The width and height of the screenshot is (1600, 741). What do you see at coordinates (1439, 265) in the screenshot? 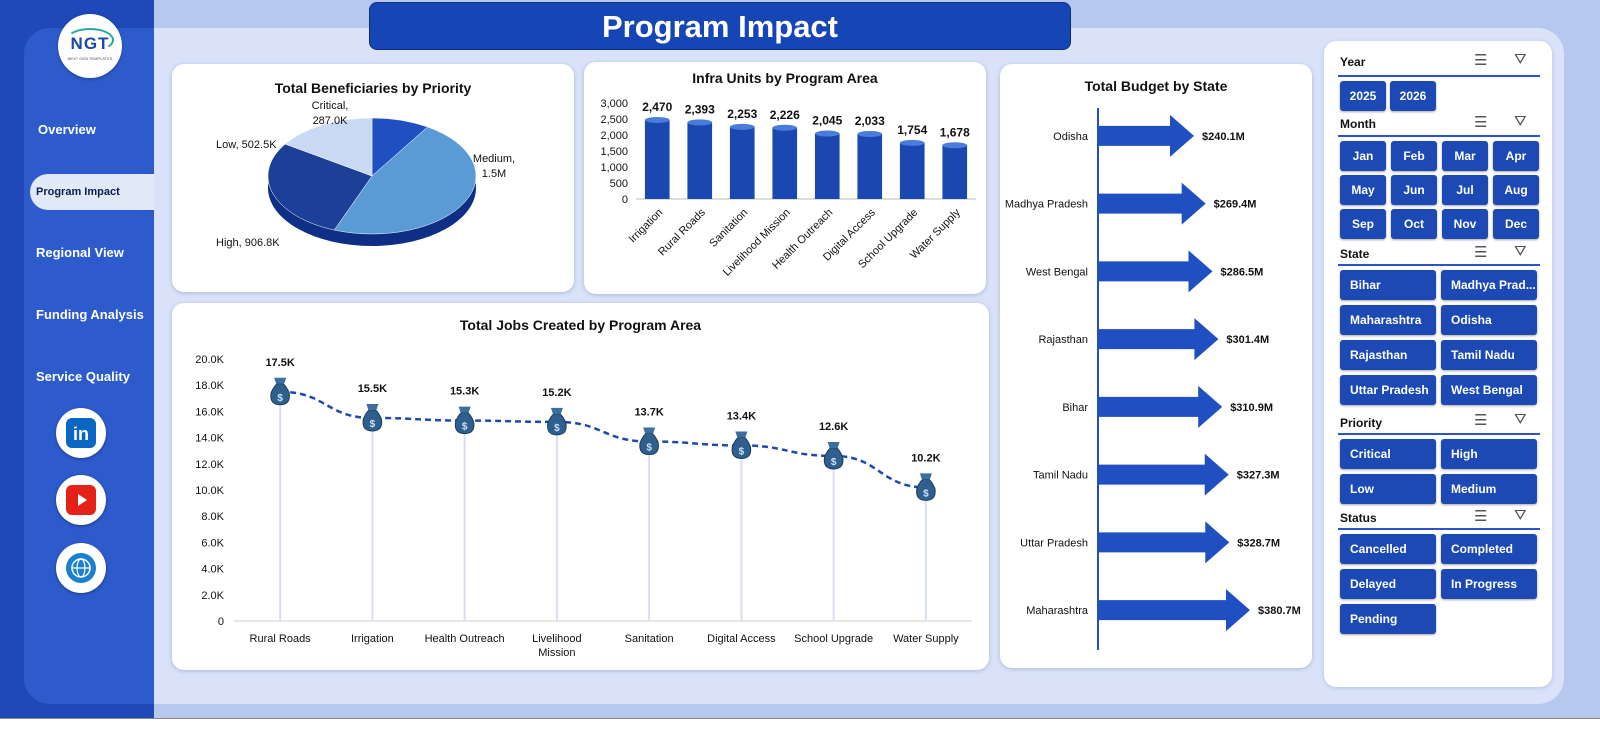
I see `state-slicer-divider` at bounding box center [1439, 265].